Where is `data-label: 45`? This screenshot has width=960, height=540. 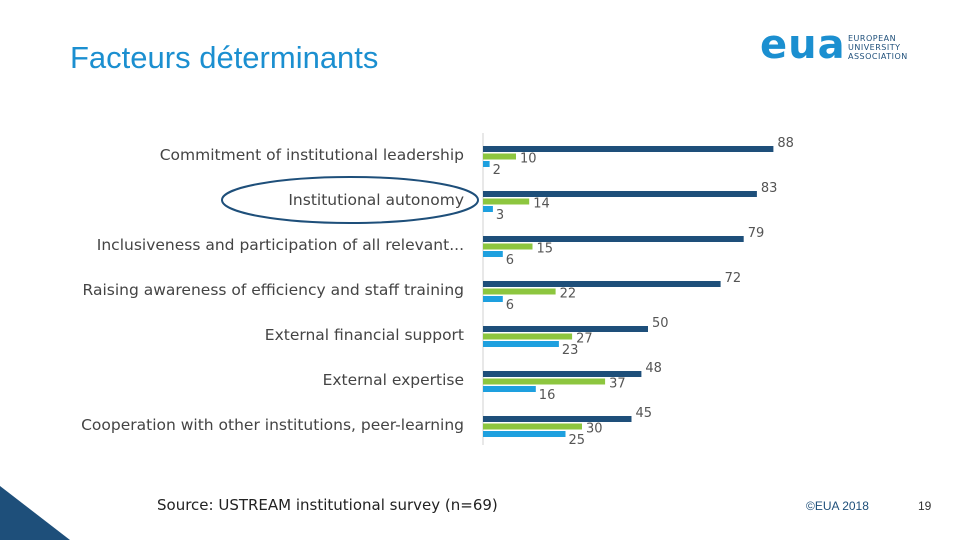 data-label: 45 is located at coordinates (644, 413).